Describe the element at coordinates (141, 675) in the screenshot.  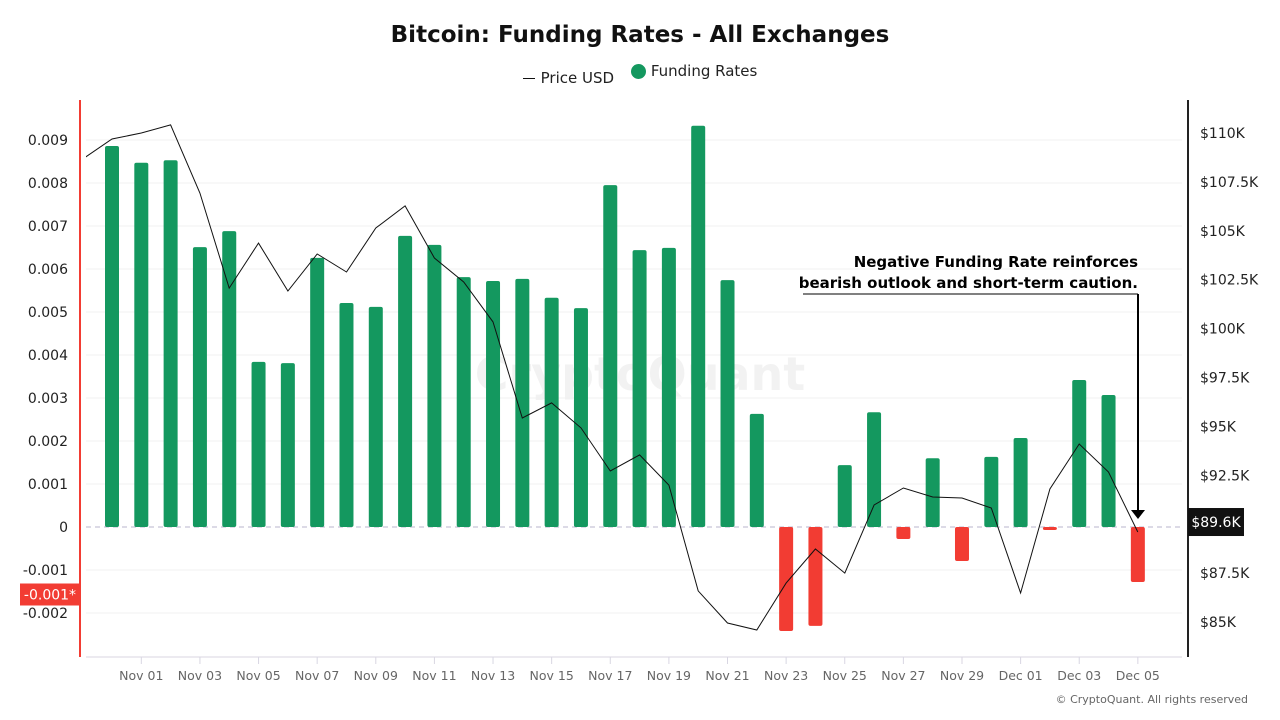
I see `x-tick-label: Nov 01` at that location.